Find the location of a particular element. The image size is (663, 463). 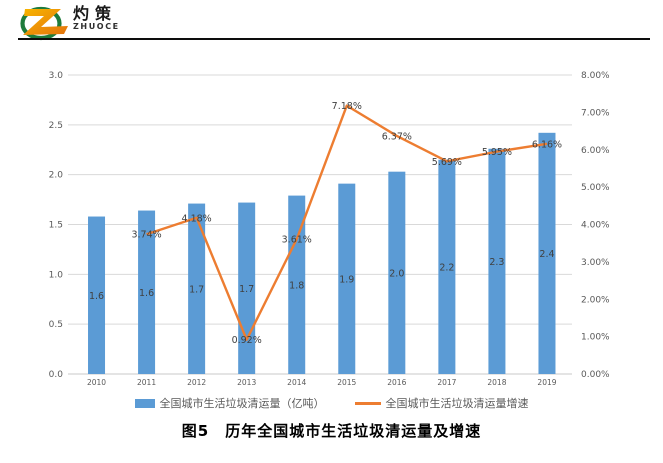

bar-data-label: 1.9 is located at coordinates (346, 279).